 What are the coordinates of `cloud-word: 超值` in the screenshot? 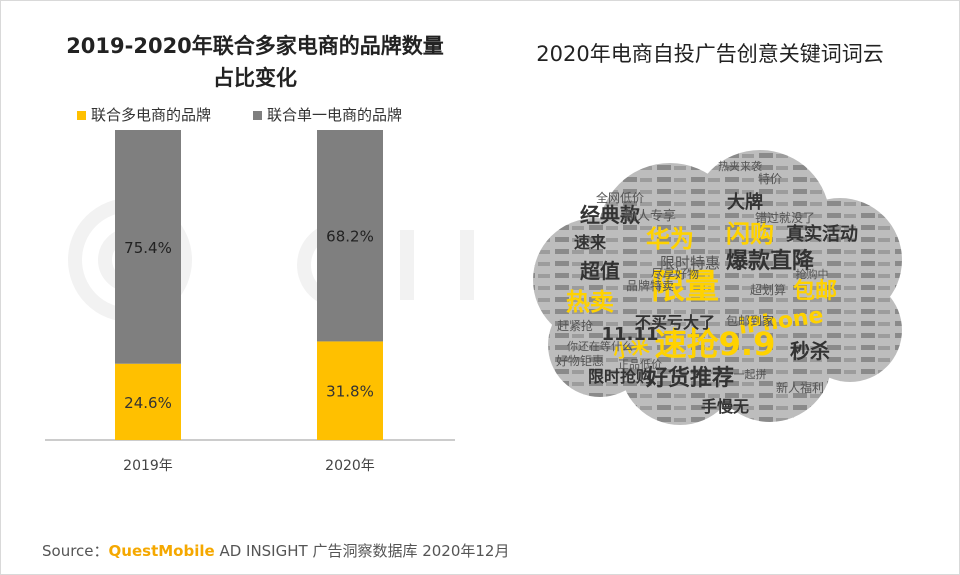 It's located at (599, 271).